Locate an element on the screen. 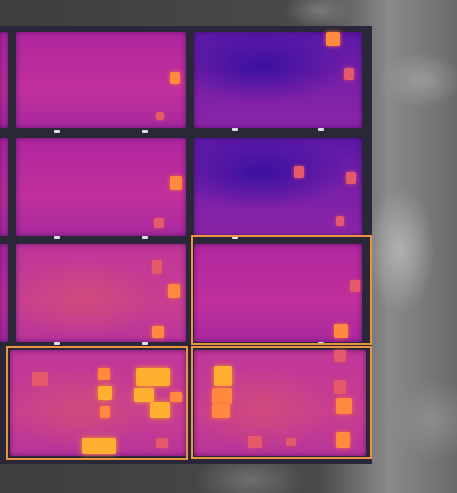  detection-box-row3-right is located at coordinates (281, 290).